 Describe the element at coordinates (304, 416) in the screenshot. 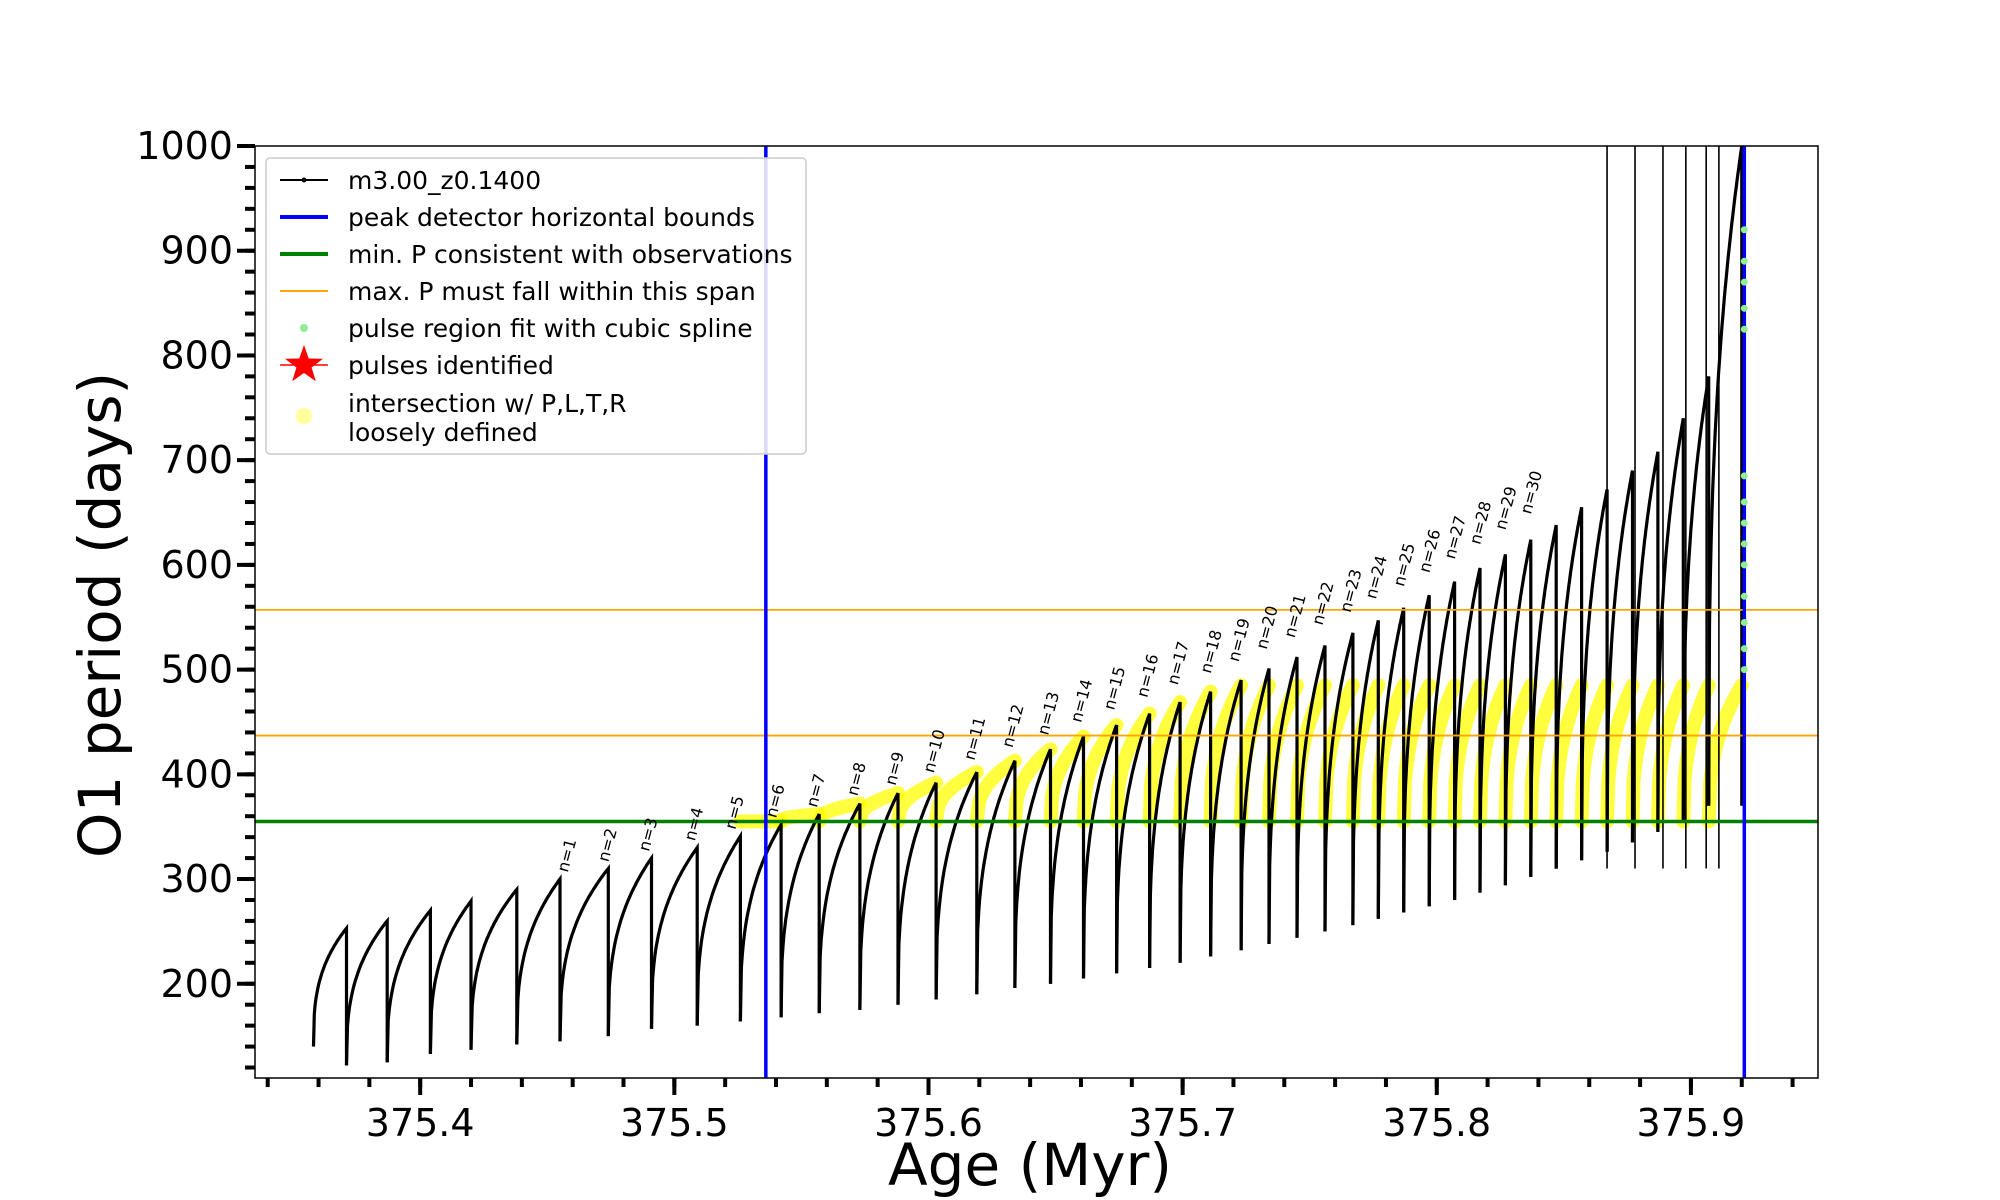

I see `legend-handle-circle` at that location.